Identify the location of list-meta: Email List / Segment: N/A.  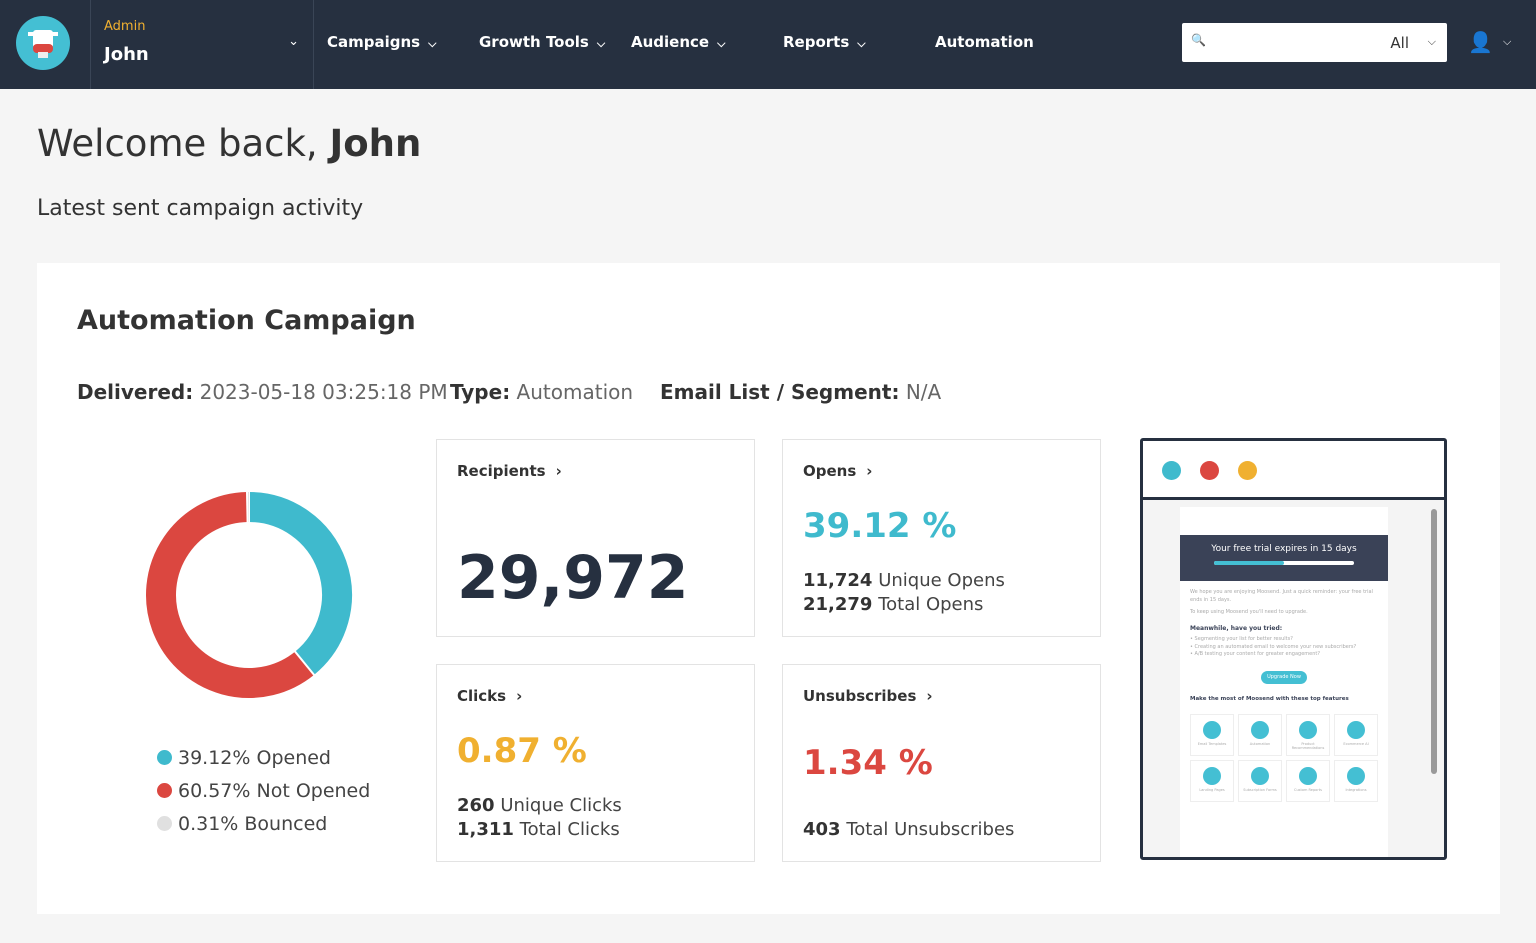
(801, 392).